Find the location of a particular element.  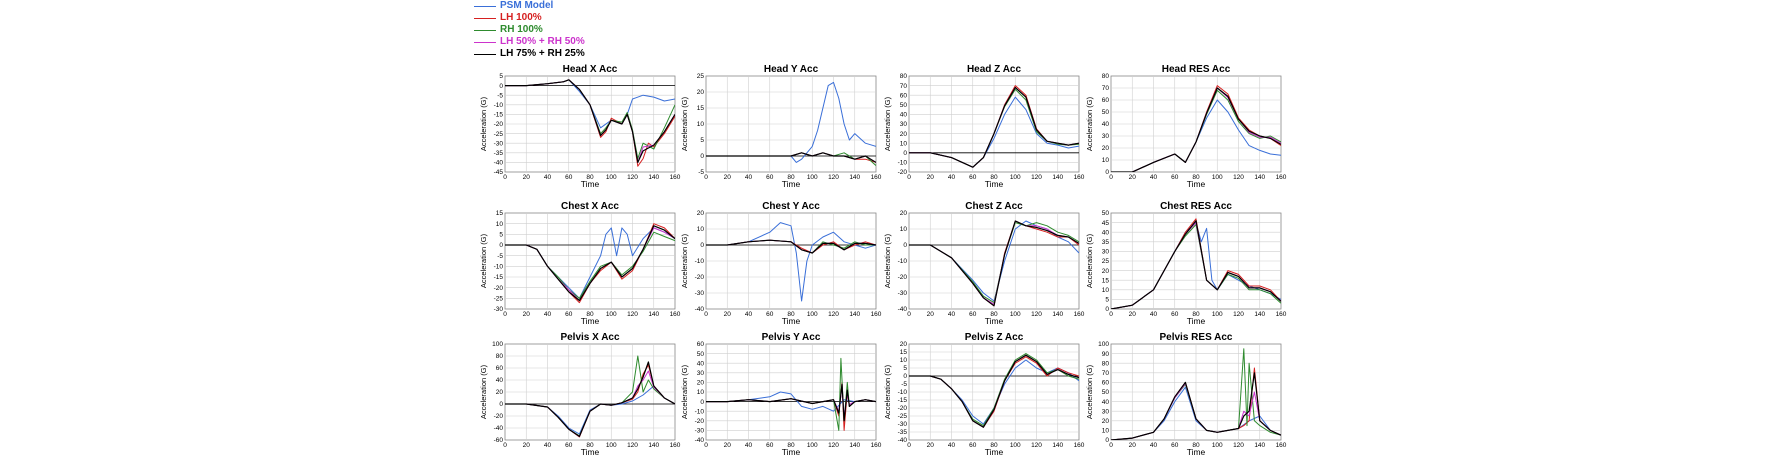

y-tick-label: 90 is located at coordinates (1106, 354).